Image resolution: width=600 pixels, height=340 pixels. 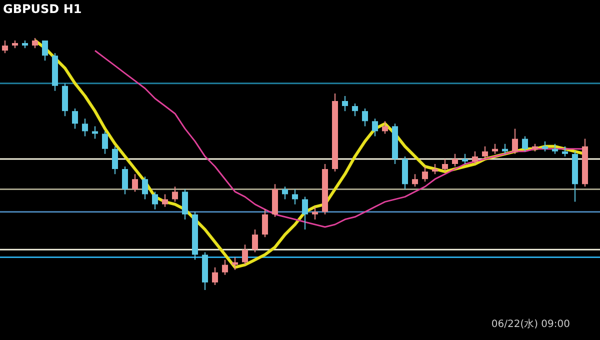 I want to click on text: 06/22(水) 09:00, so click(x=530, y=324).